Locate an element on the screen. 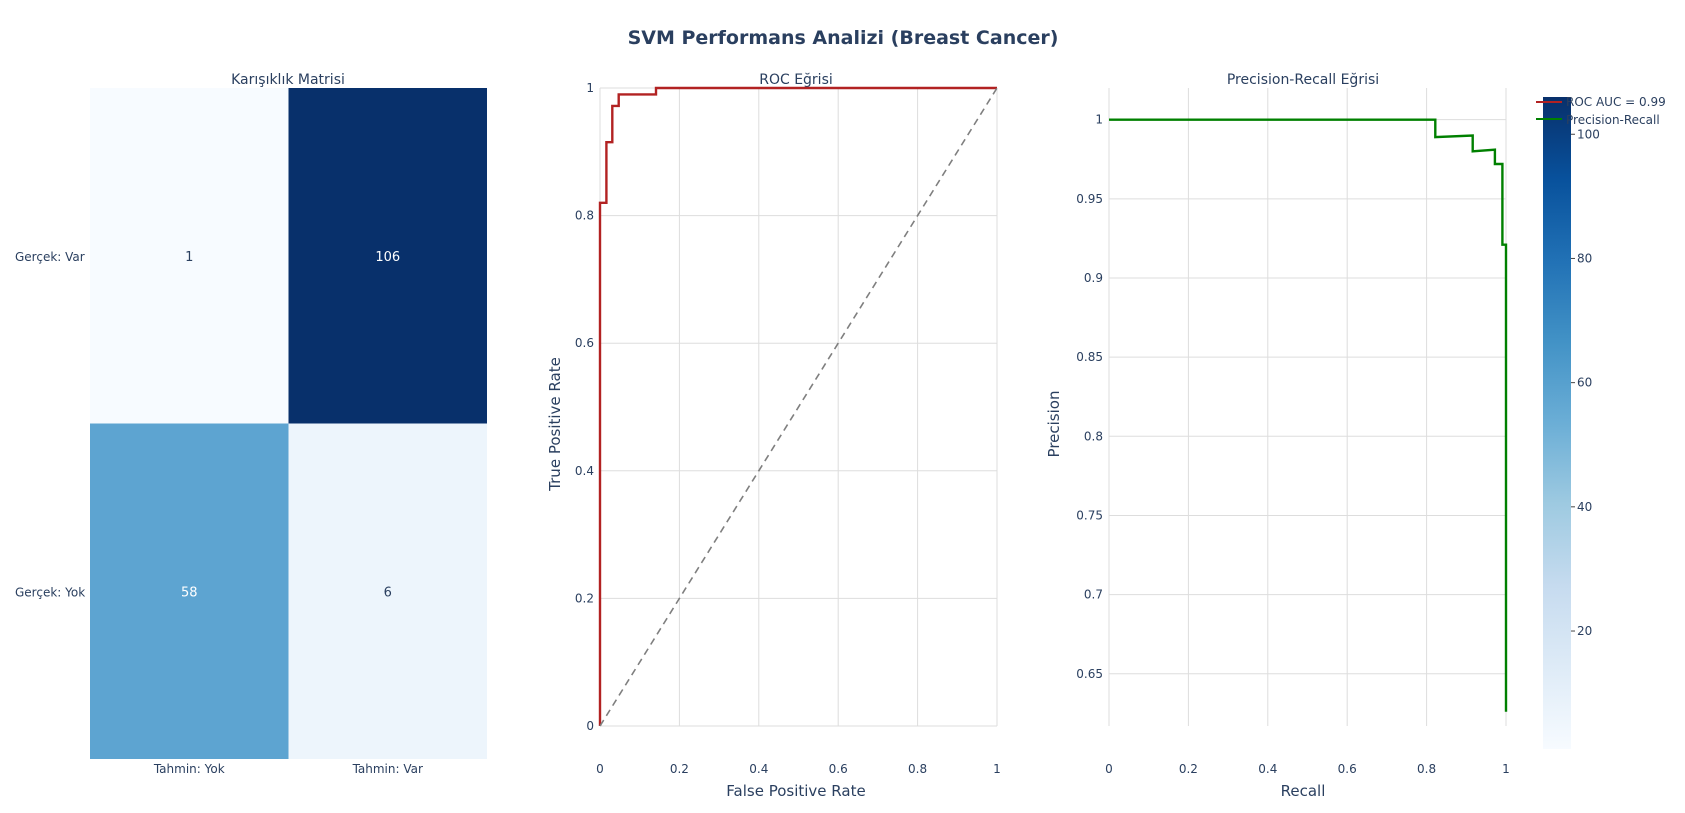  heatmap-cell-label: 6 is located at coordinates (388, 592).